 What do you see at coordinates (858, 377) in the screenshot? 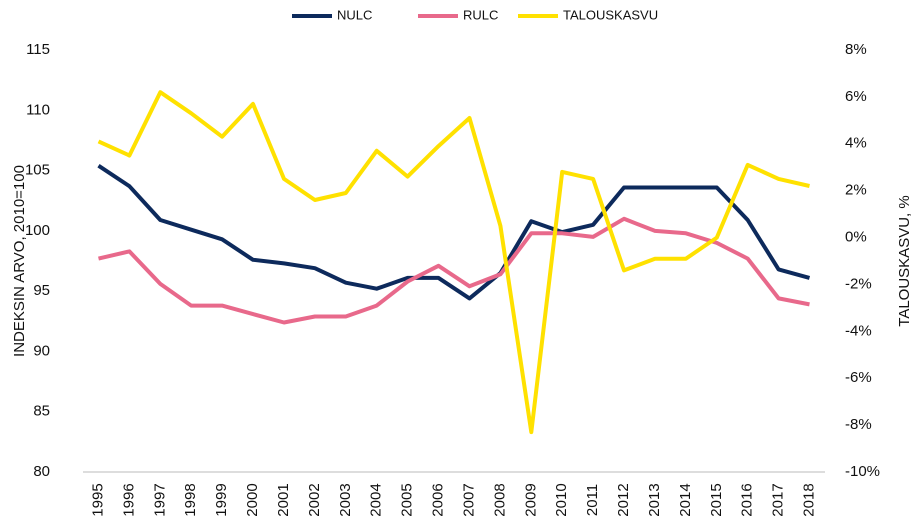
I see `y2-tick-label: -6%` at bounding box center [858, 377].